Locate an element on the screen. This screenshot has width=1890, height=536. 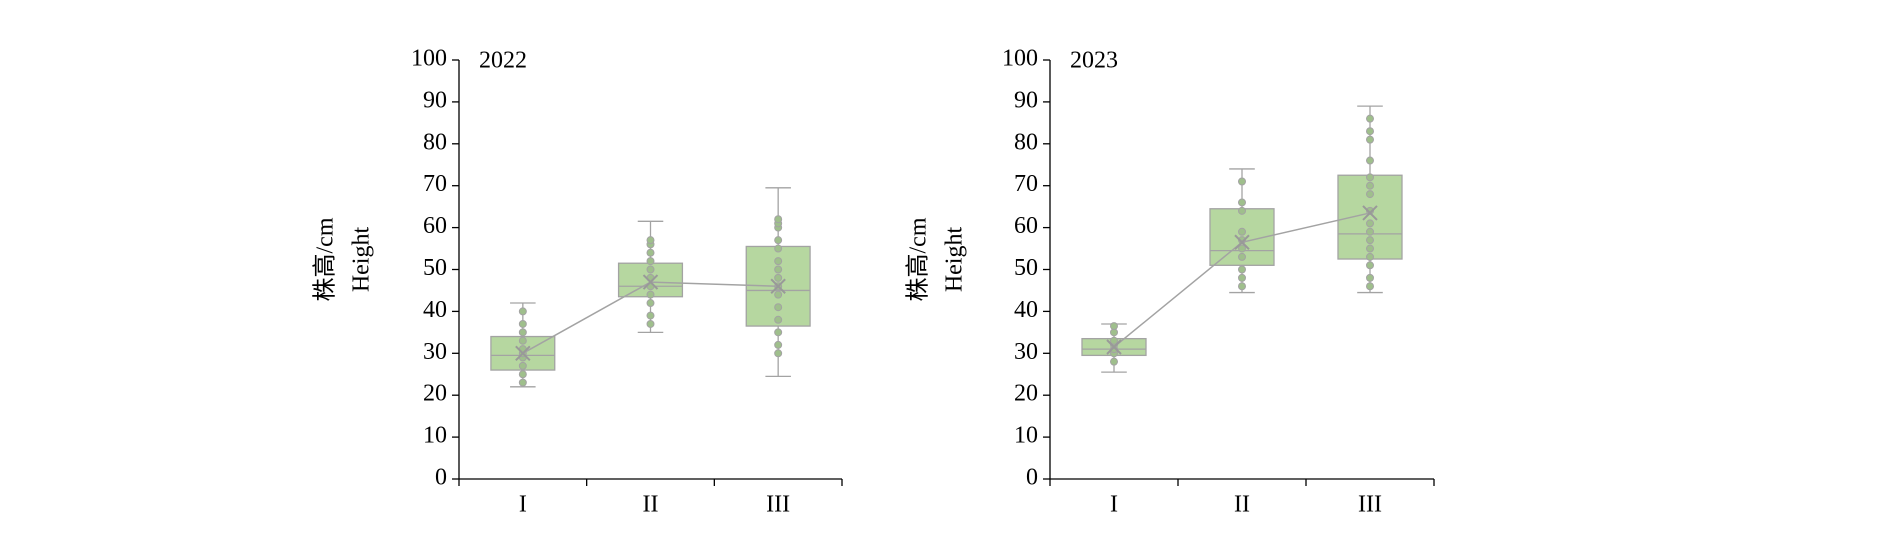
plot-title: 2022 is located at coordinates (503, 61).